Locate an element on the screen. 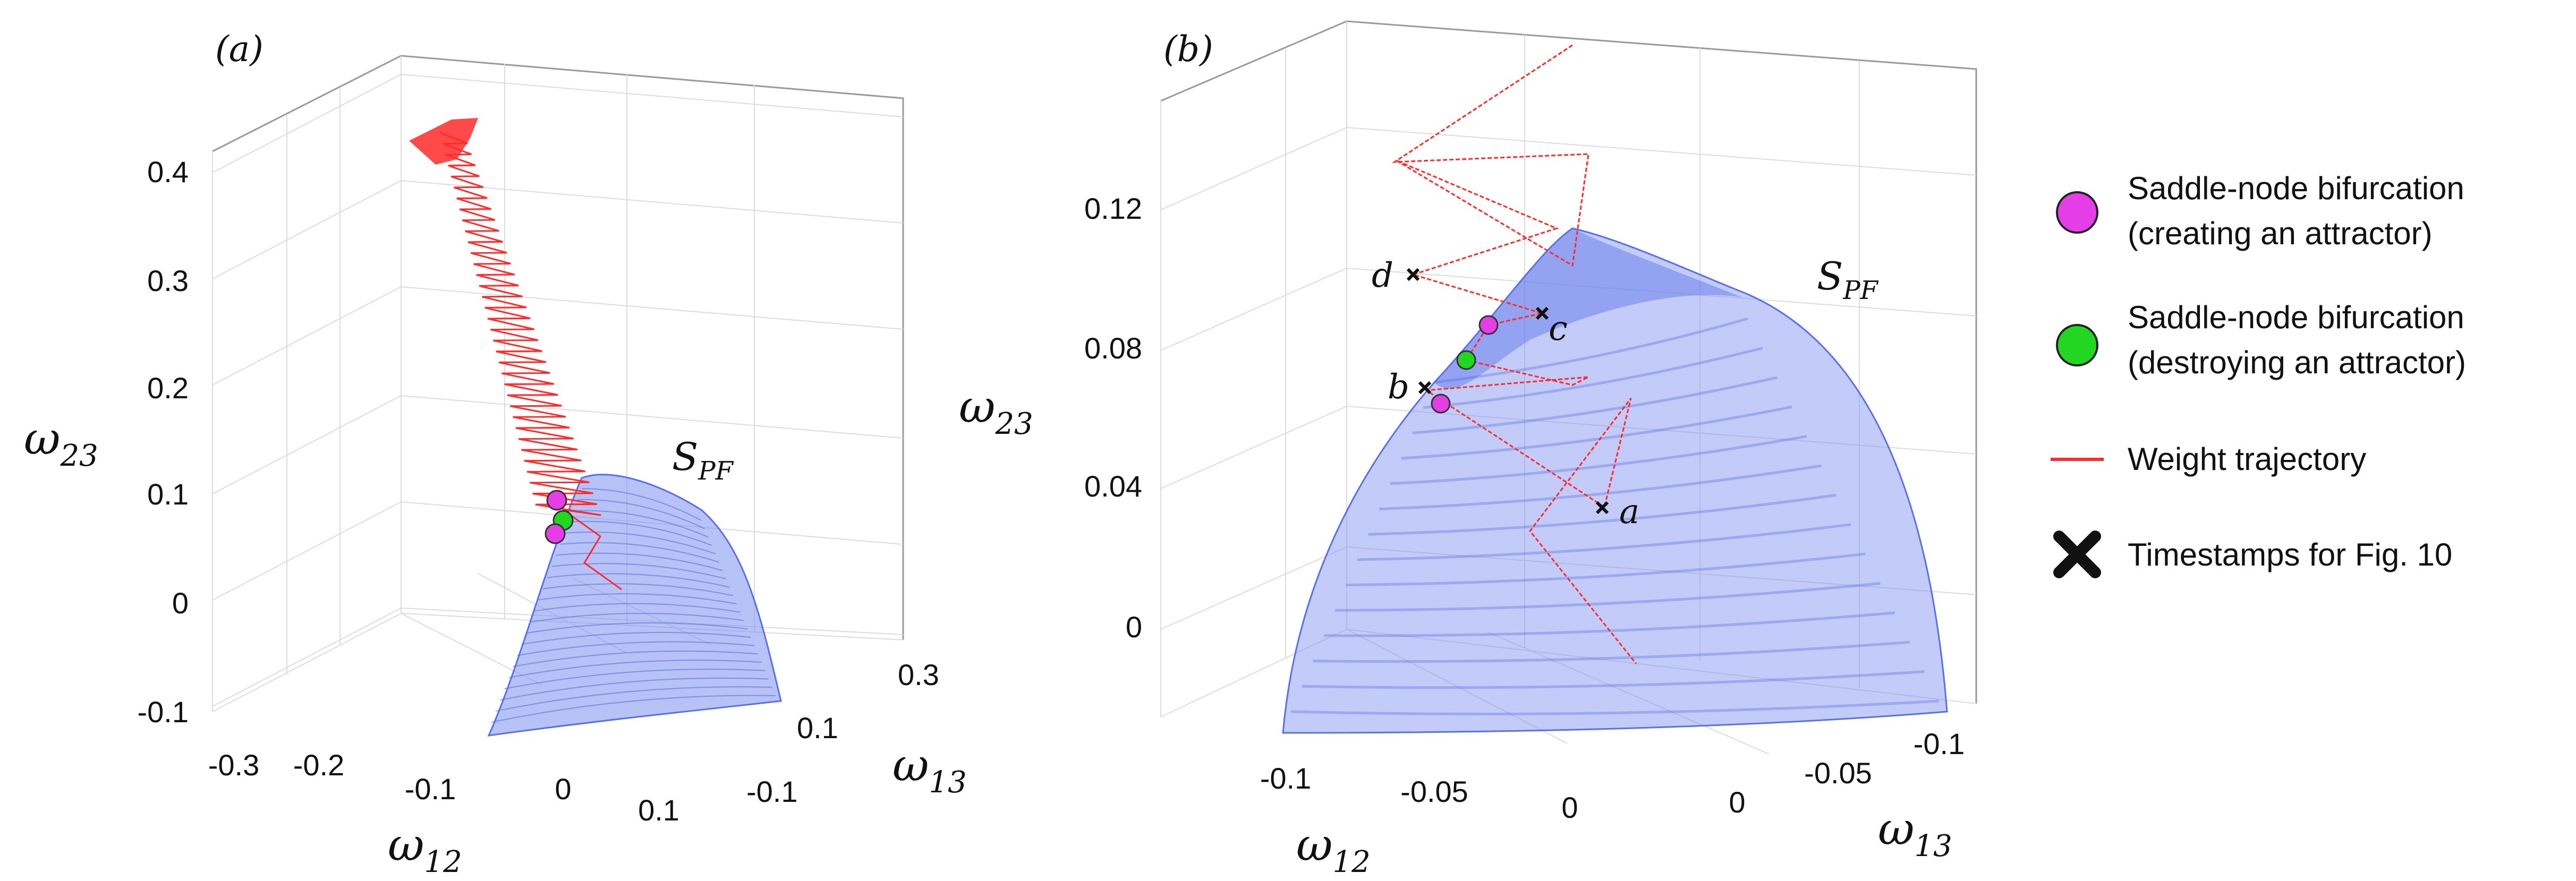  panel-a-label: (a) is located at coordinates (239, 49).